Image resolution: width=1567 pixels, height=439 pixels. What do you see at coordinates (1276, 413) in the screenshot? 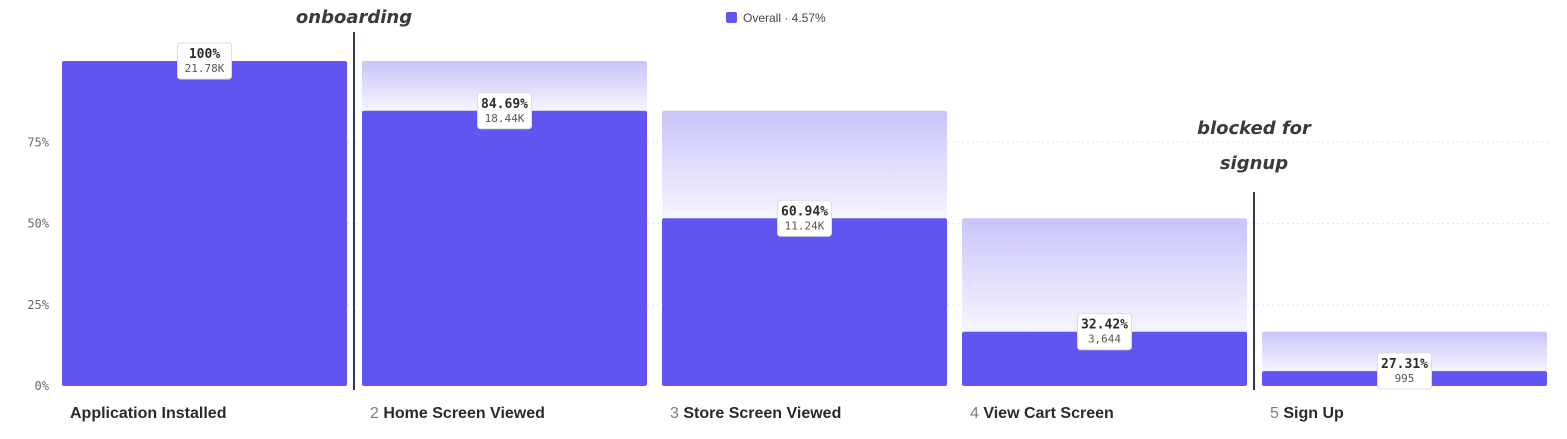
I see `step-number: 5` at bounding box center [1276, 413].